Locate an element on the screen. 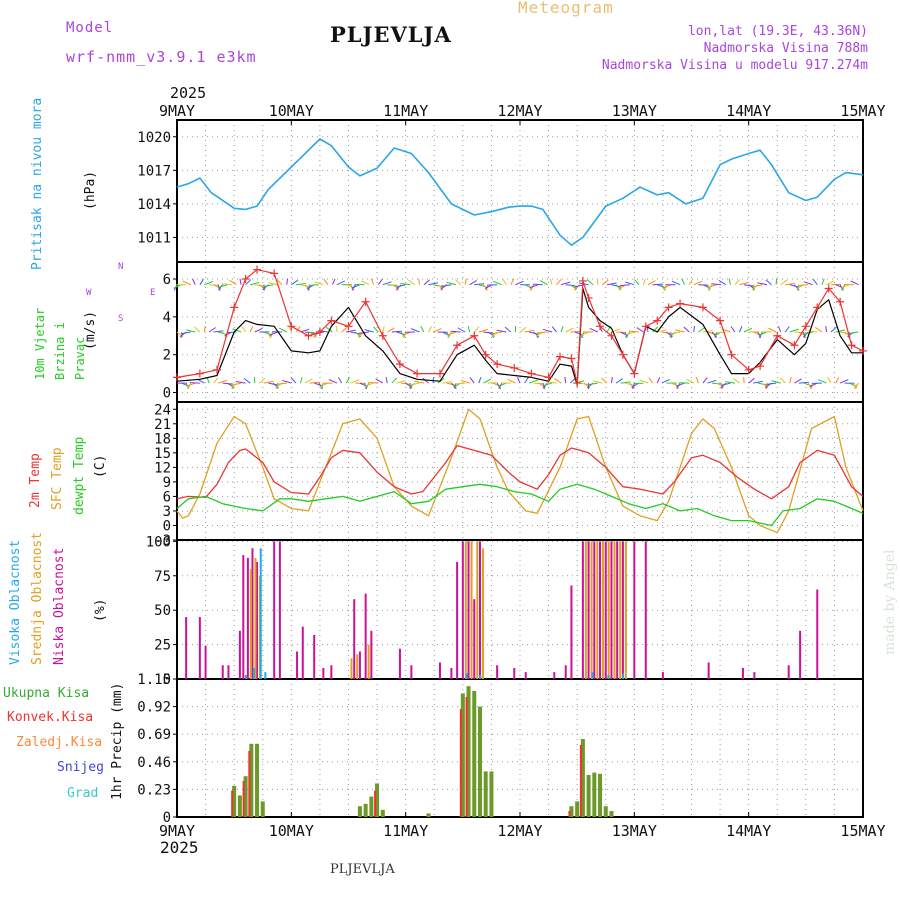 This screenshot has height=900, width=900. cloud-low-legend: Niska Oblacnost is located at coordinates (59, 606).